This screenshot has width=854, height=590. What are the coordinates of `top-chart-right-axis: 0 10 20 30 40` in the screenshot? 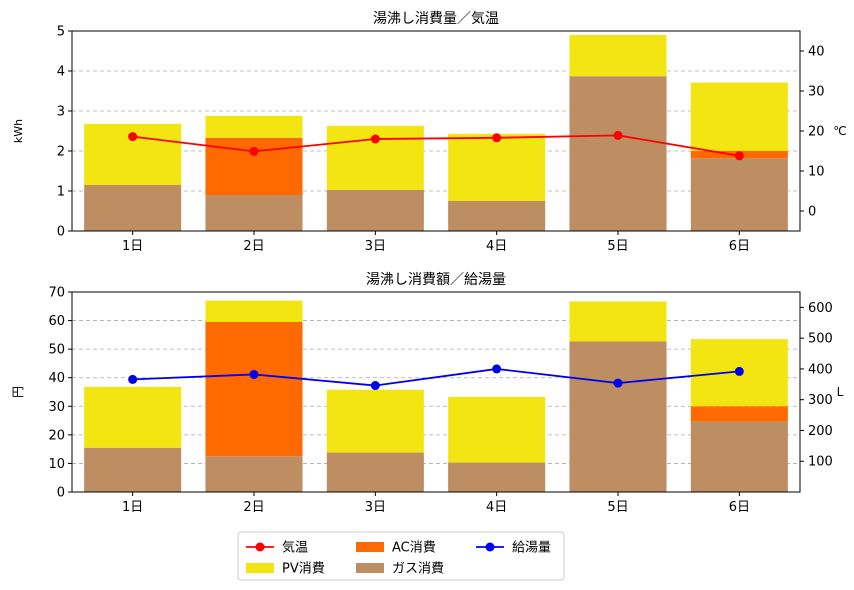 It's located at (812, 132).